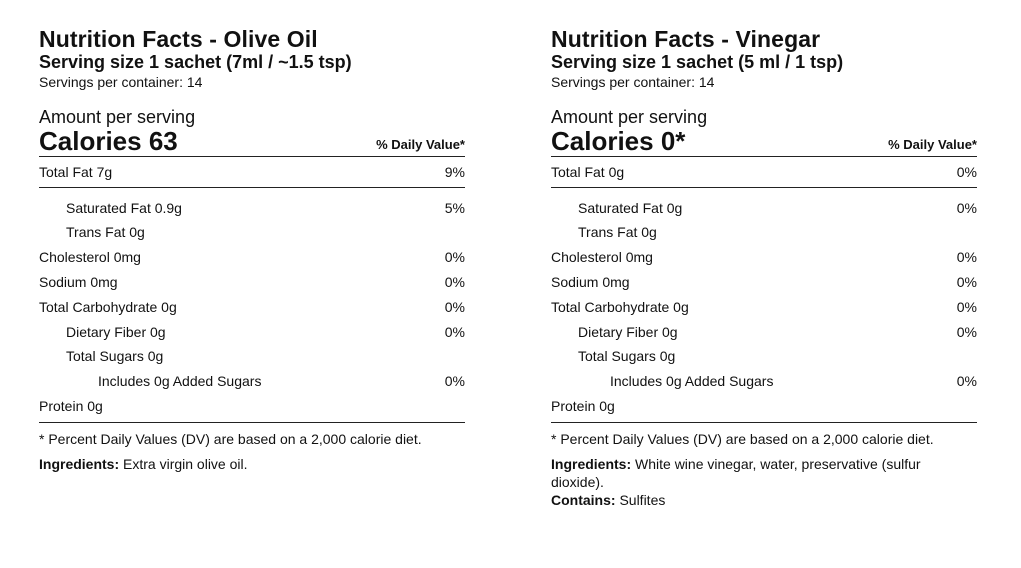  What do you see at coordinates (686, 39) in the screenshot?
I see `panel-title: Nutrition Facts - Vinegar` at bounding box center [686, 39].